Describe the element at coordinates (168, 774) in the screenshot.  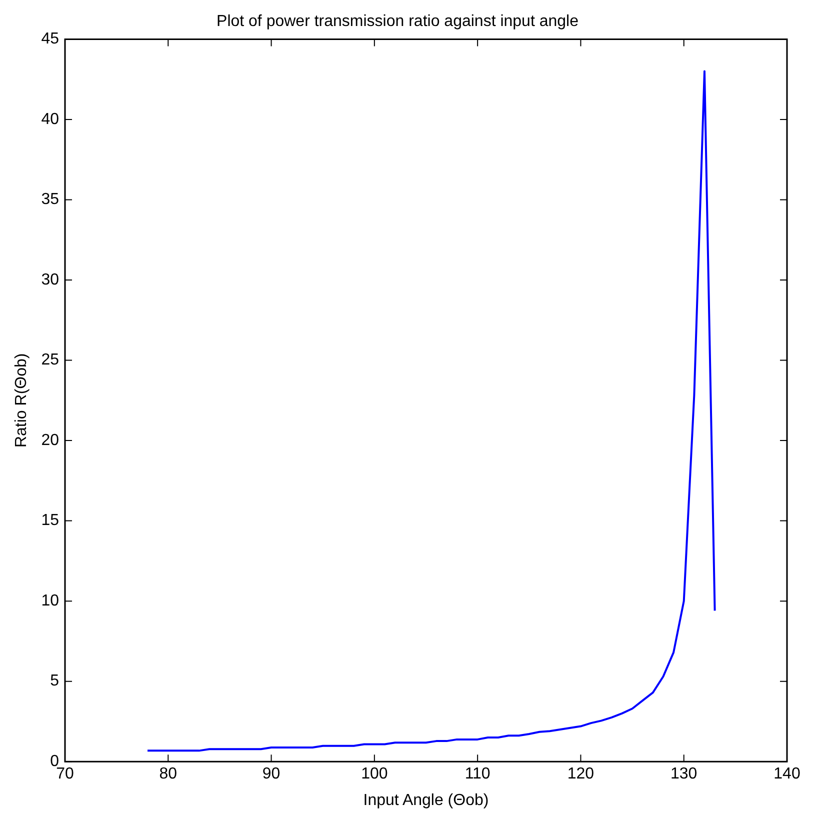
I see `x-tick-label: 80` at that location.